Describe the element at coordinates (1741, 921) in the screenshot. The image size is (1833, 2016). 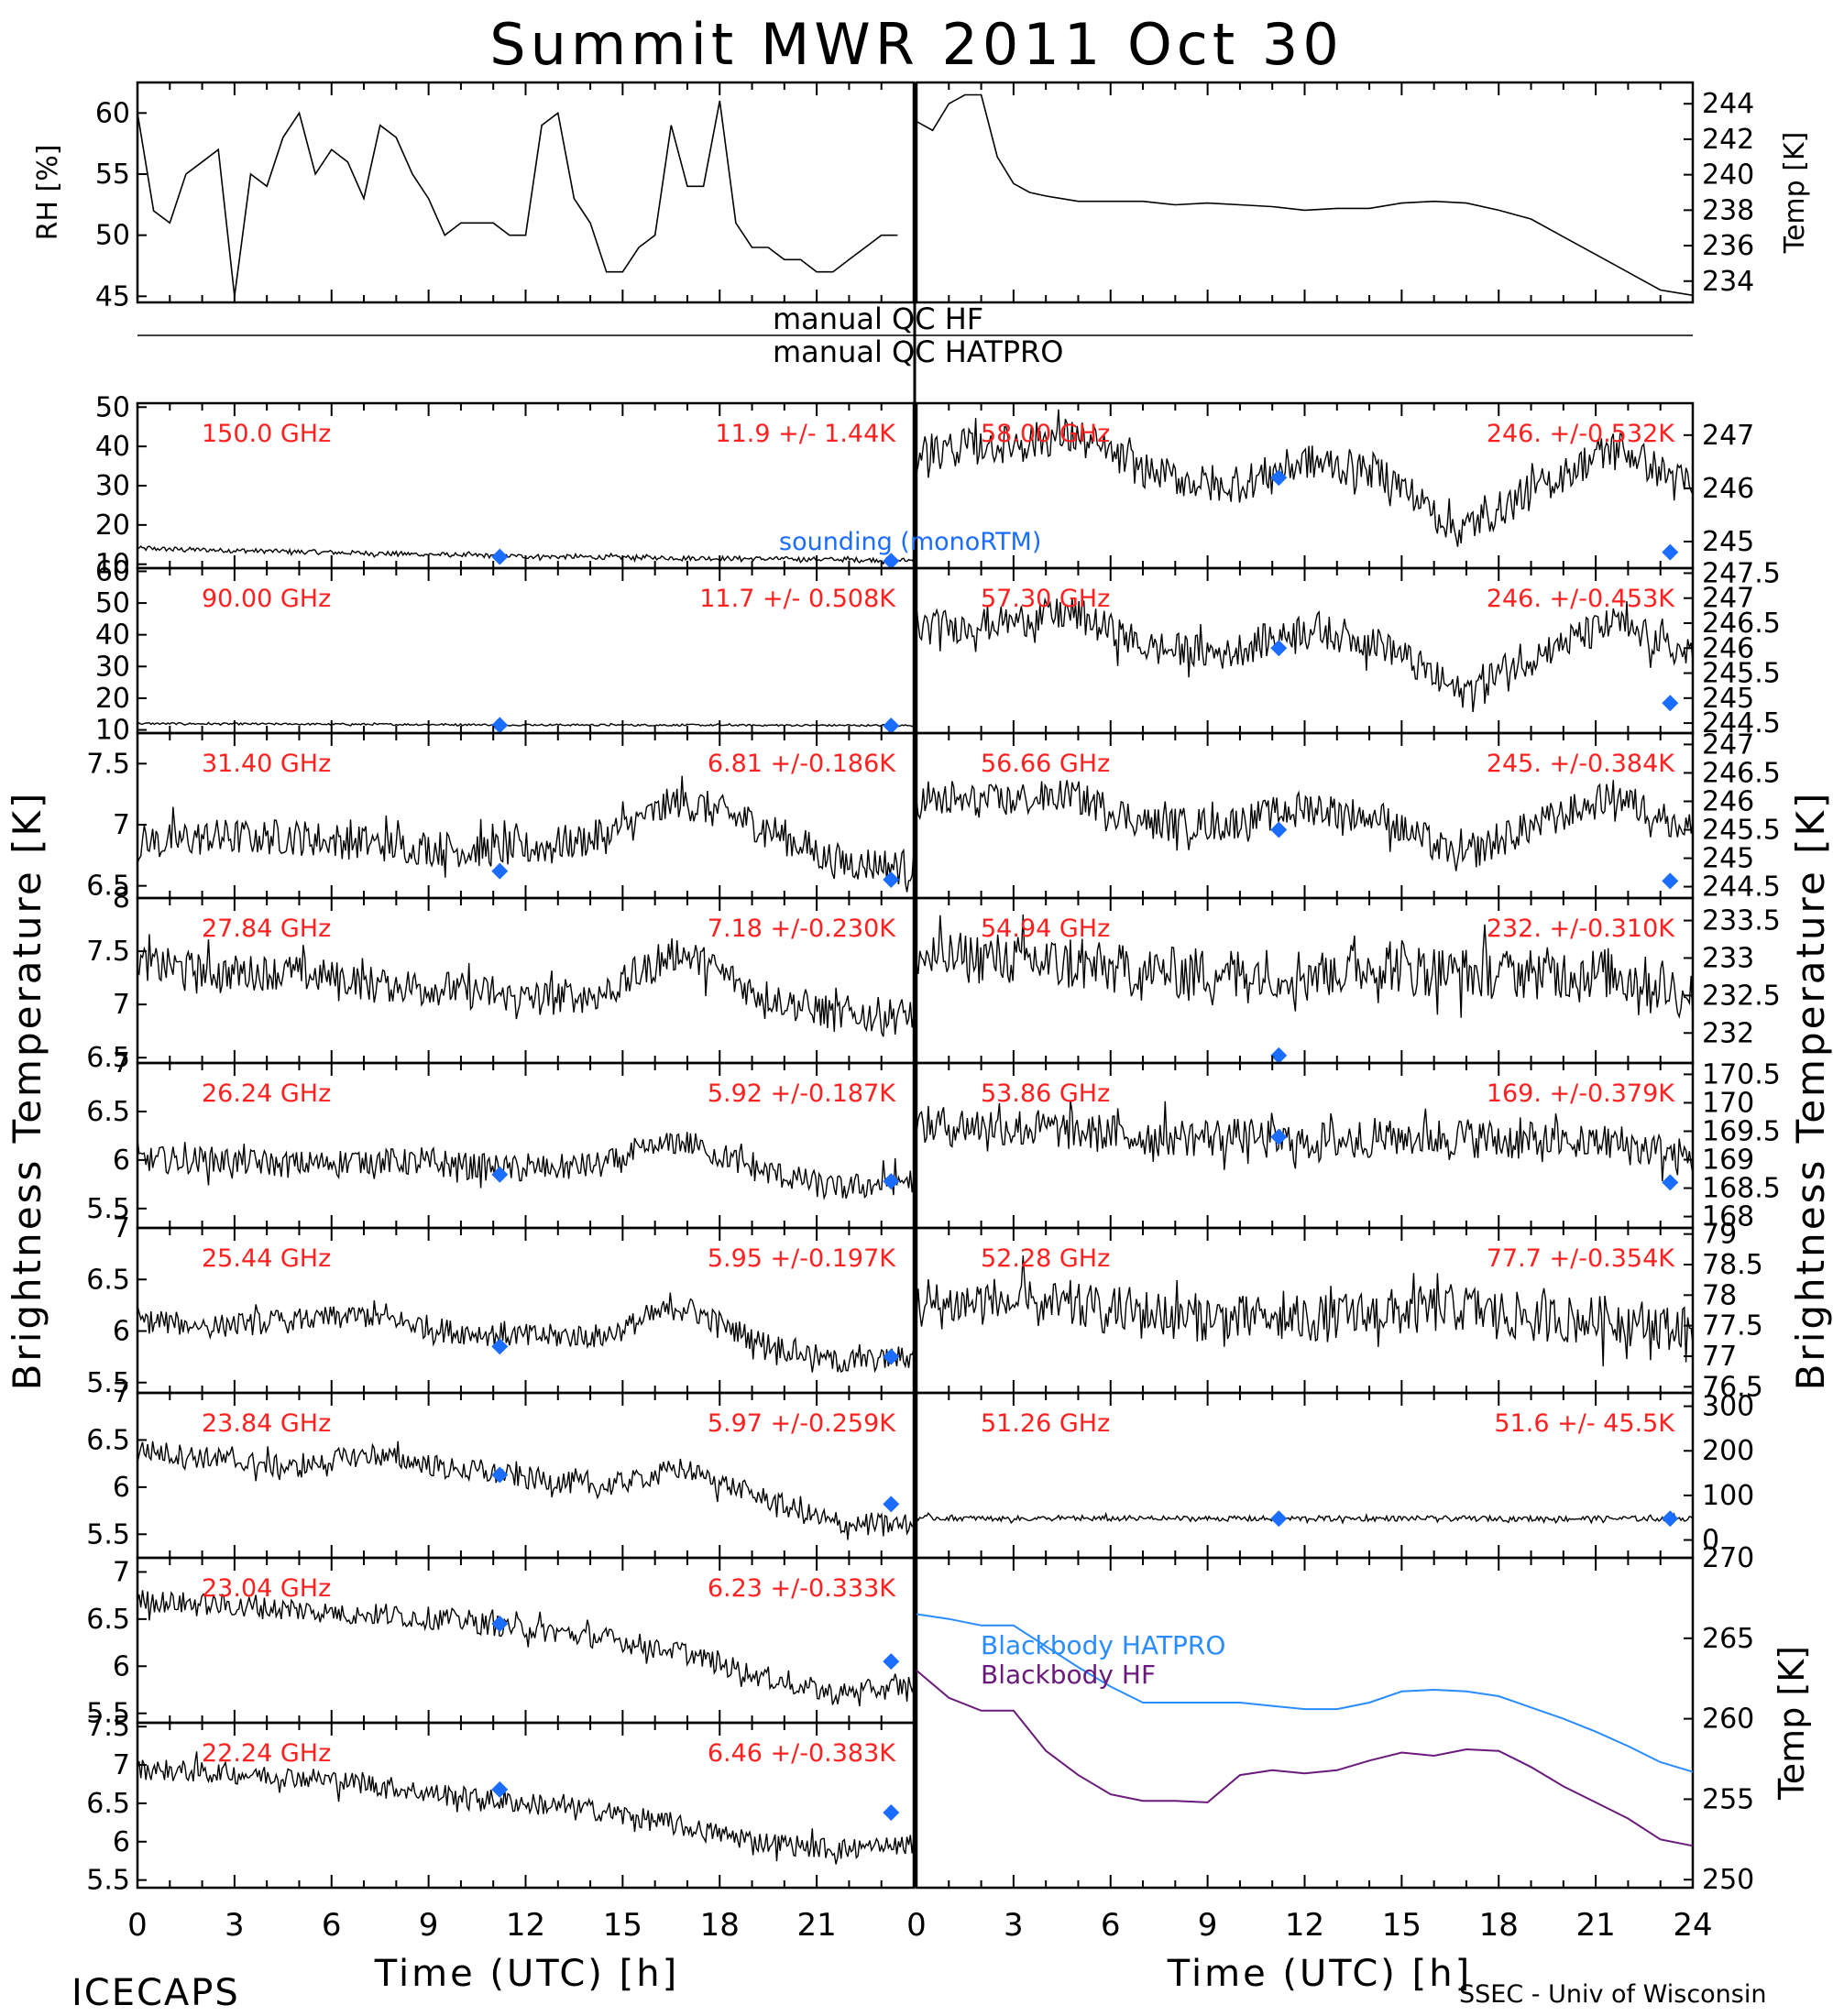
I see `ytick-label: 233.5` at that location.